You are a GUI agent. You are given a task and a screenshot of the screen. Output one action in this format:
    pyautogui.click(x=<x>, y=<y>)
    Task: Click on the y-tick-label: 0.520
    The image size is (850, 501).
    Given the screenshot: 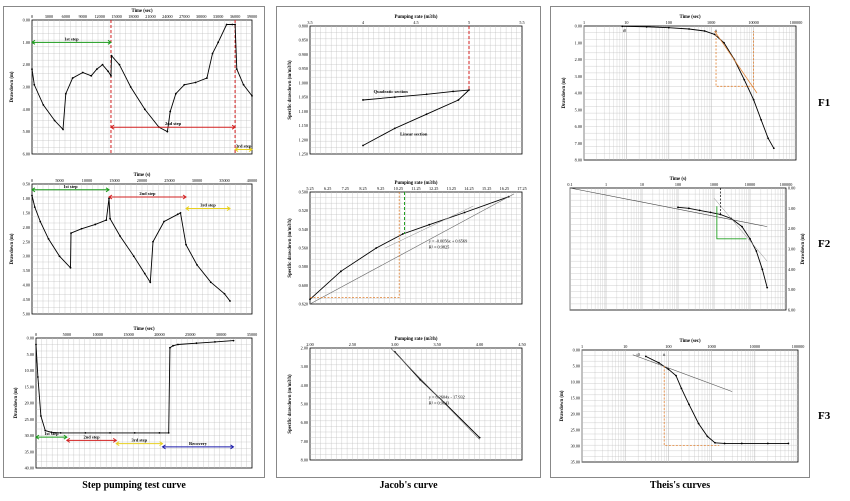 What is the action you would take?
    pyautogui.click(x=303, y=210)
    